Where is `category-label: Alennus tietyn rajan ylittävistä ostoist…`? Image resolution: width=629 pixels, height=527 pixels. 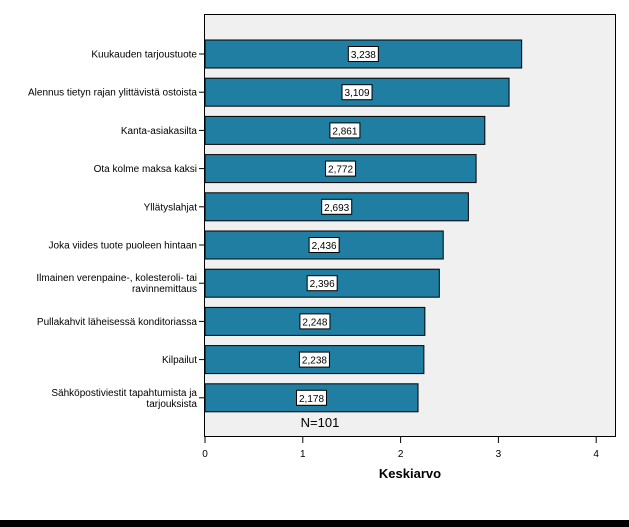 category-label: Alennus tietyn rajan ylittävistä ostoist… is located at coordinates (112, 93).